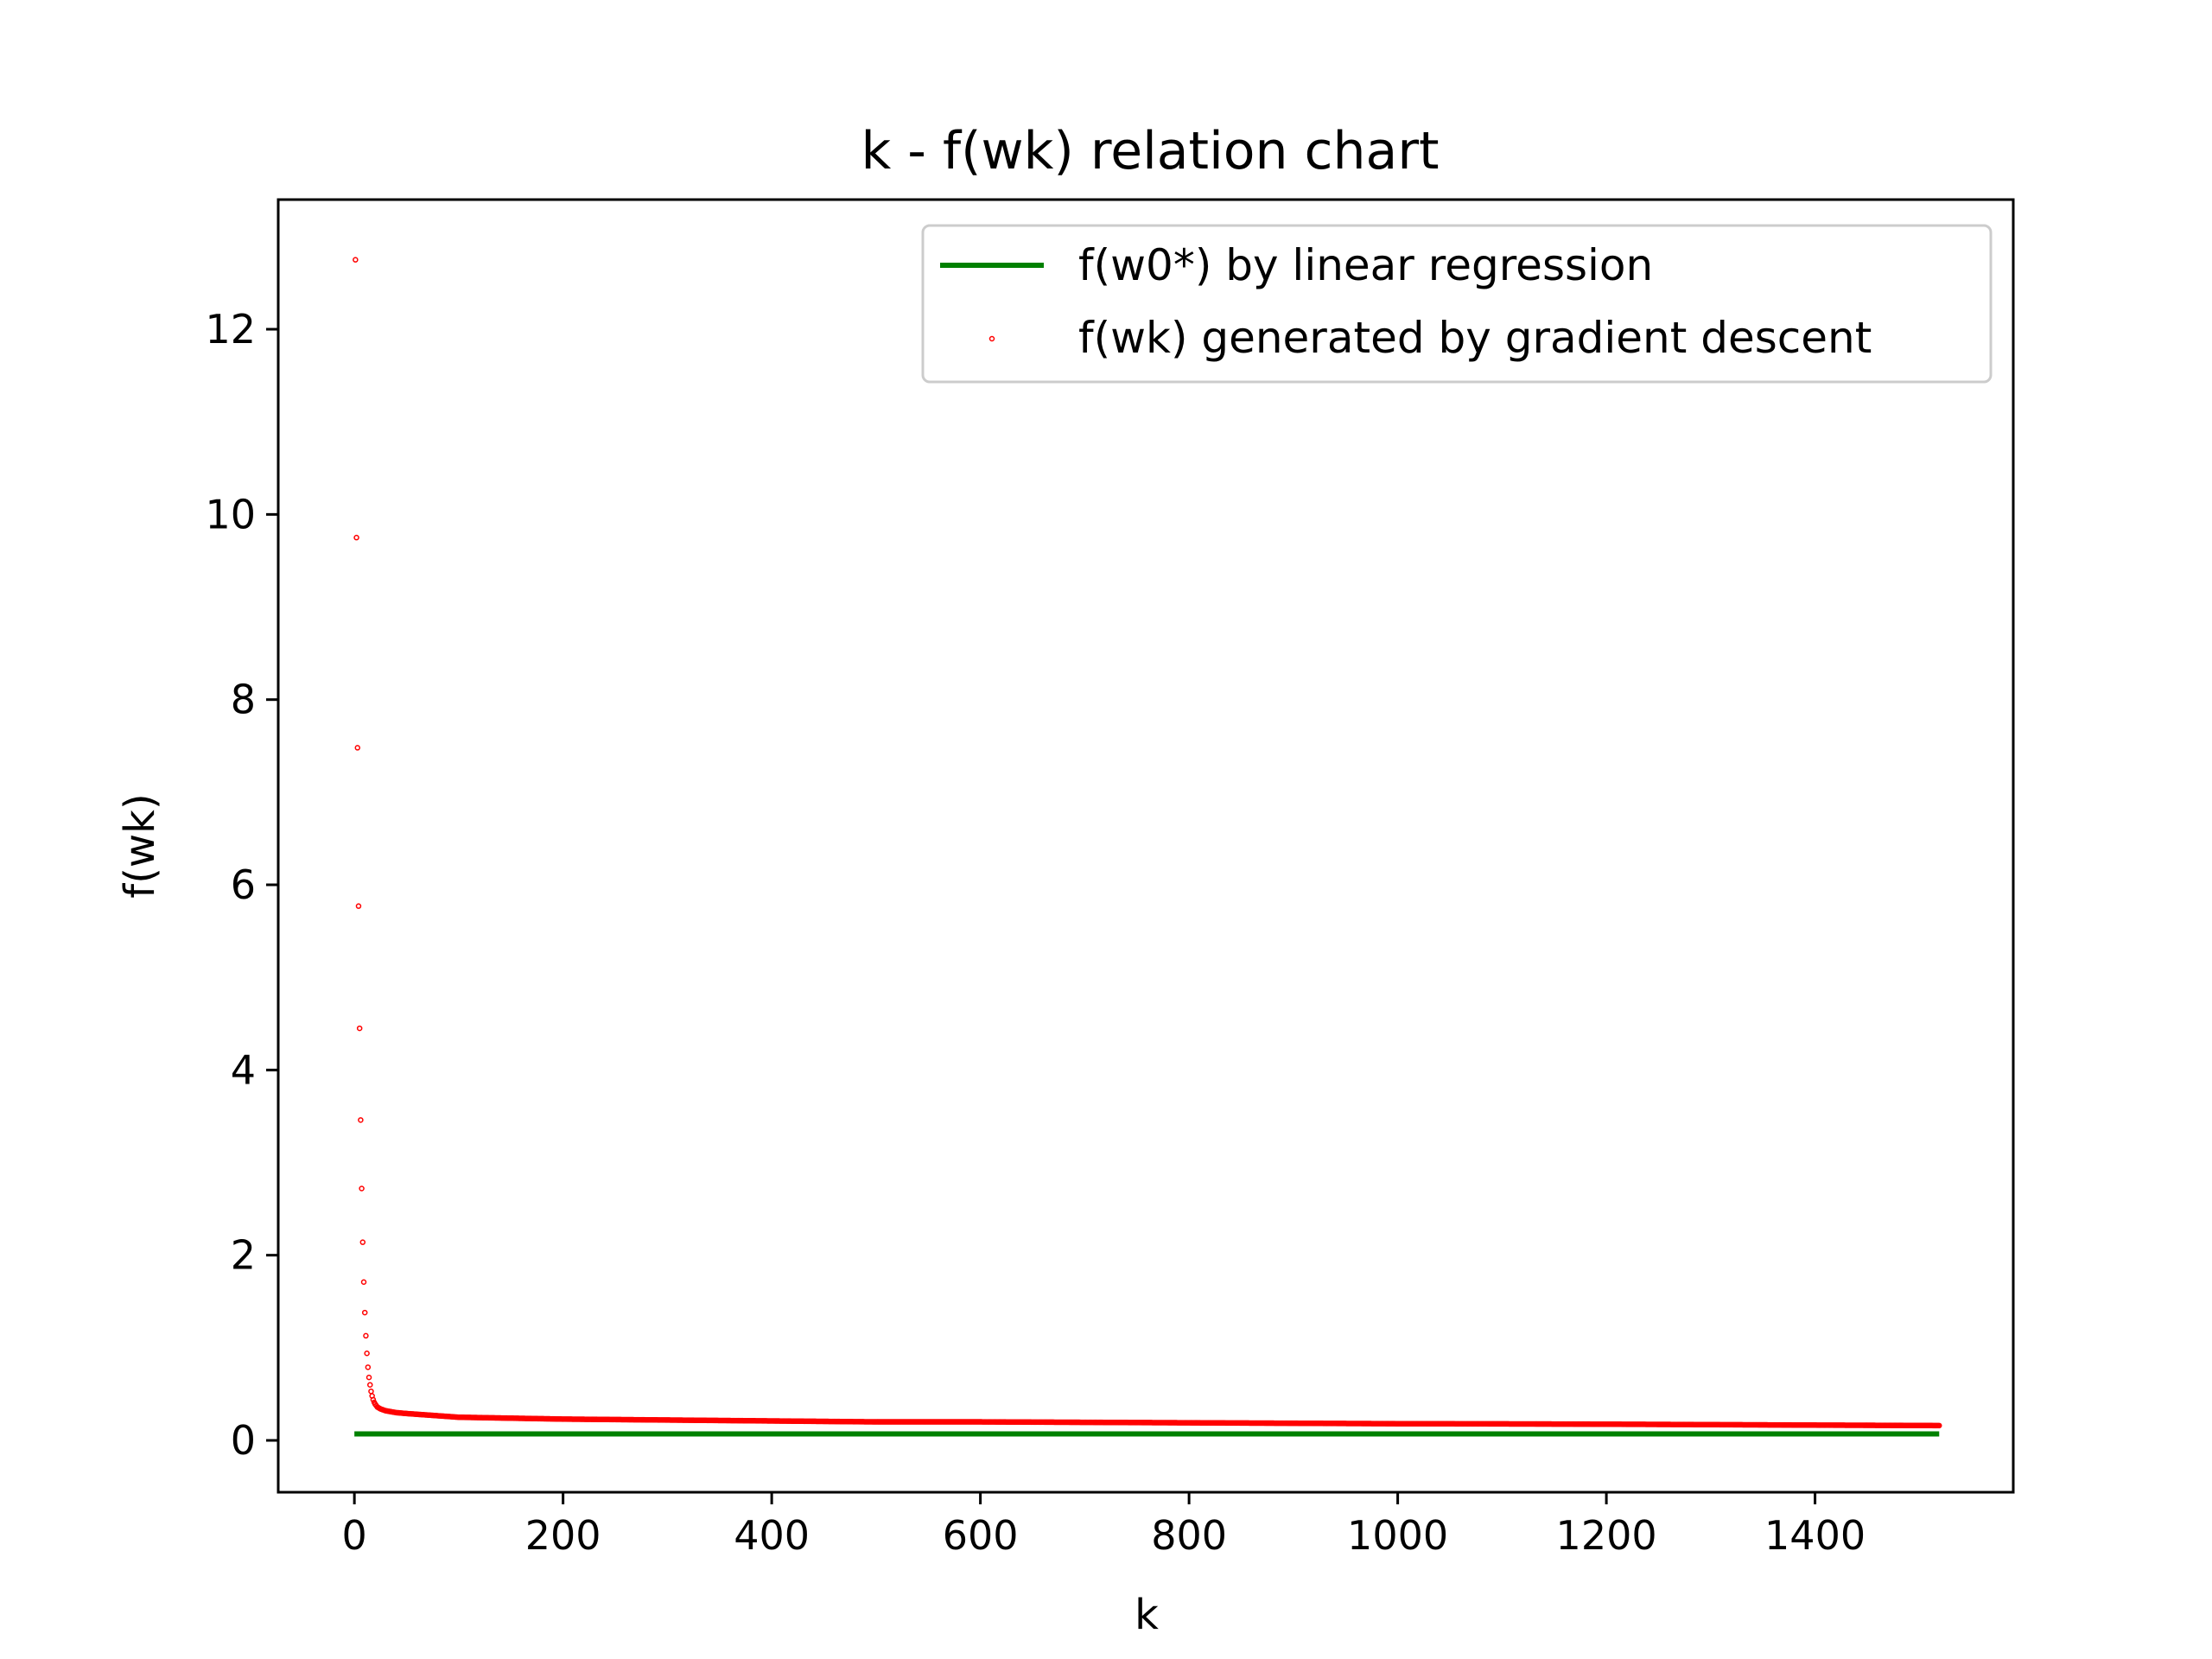 This screenshot has width=2212, height=1659. I want to click on y-tick-label: 0, so click(243, 1440).